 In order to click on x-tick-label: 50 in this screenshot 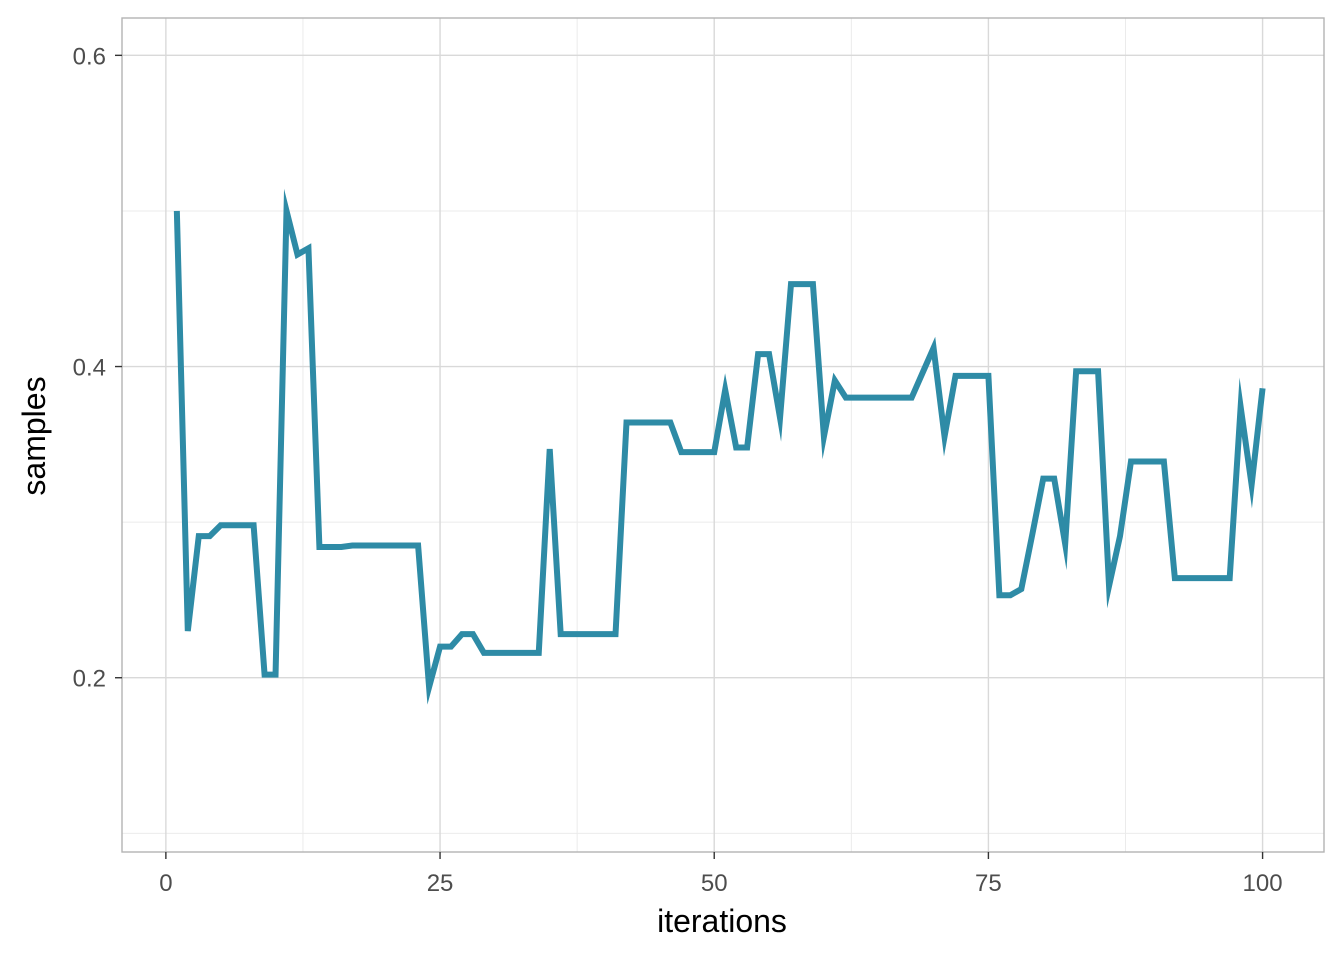, I will do `click(714, 883)`.